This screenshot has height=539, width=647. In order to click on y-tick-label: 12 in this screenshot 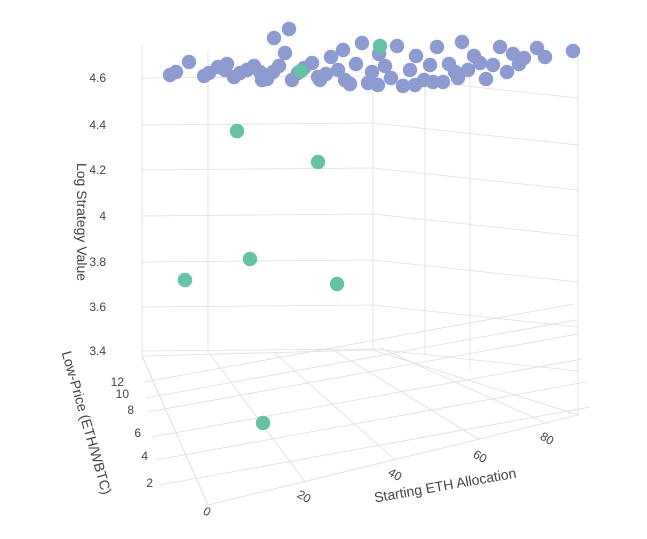, I will do `click(118, 382)`.